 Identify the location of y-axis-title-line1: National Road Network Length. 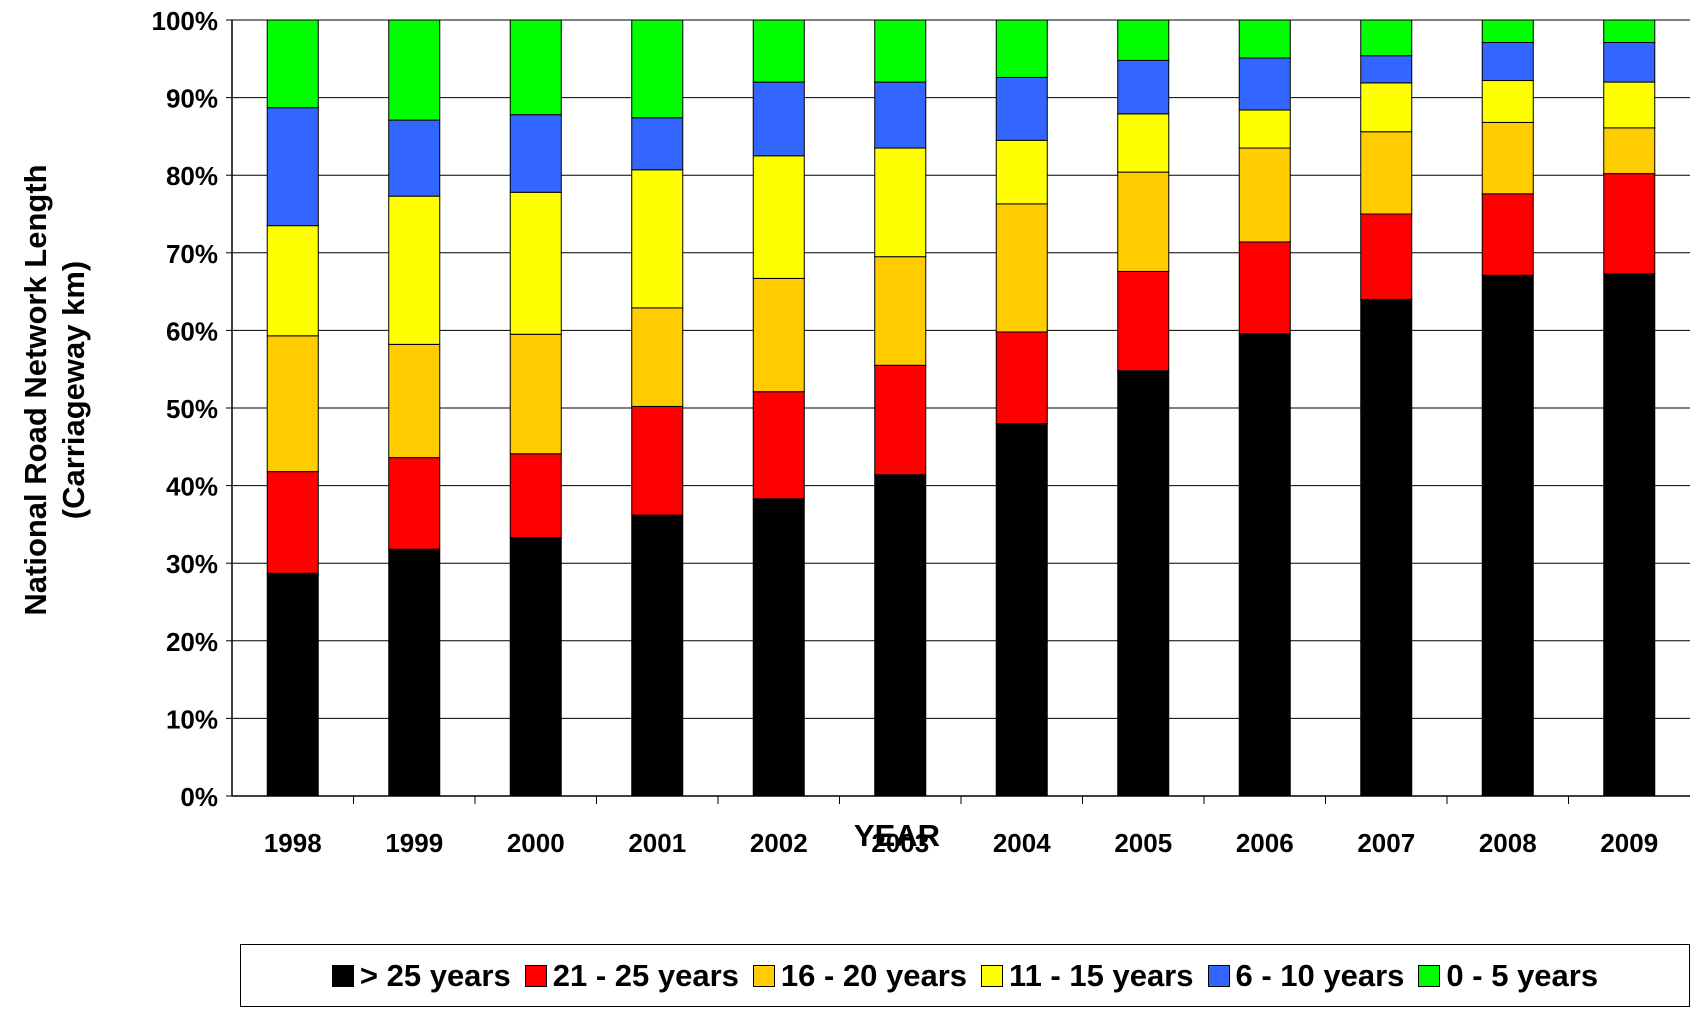
(35, 389).